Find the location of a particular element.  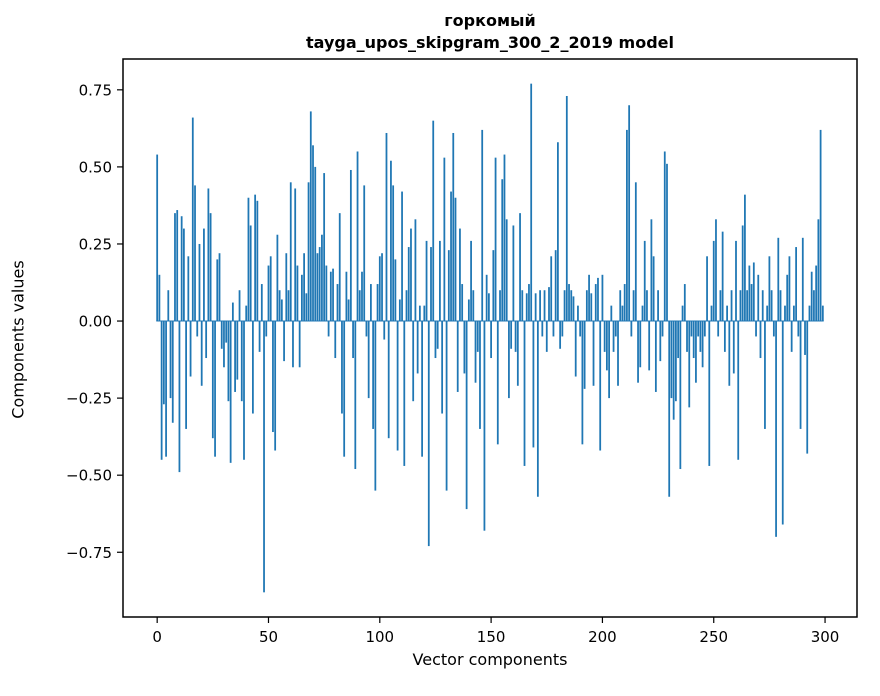

y-axis-label: Components values is located at coordinates (18, 339).